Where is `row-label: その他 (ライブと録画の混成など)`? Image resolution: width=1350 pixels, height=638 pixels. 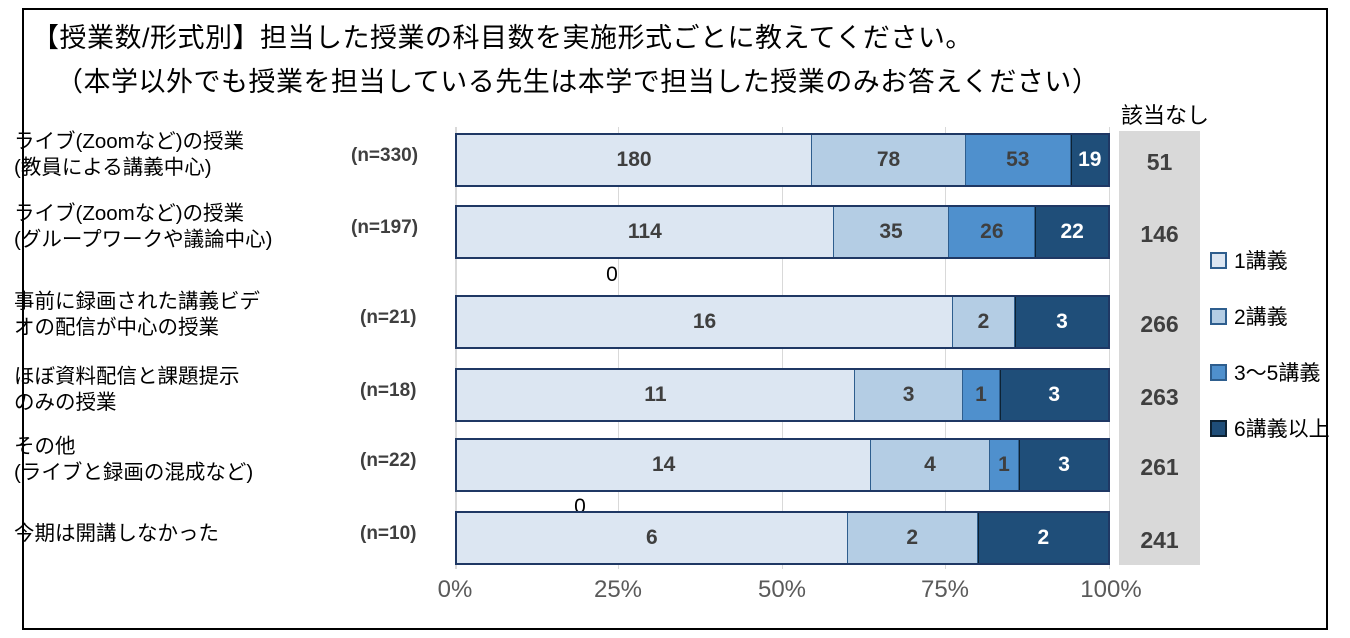 row-label: その他 (ライブと録画の混成など) is located at coordinates (179, 460).